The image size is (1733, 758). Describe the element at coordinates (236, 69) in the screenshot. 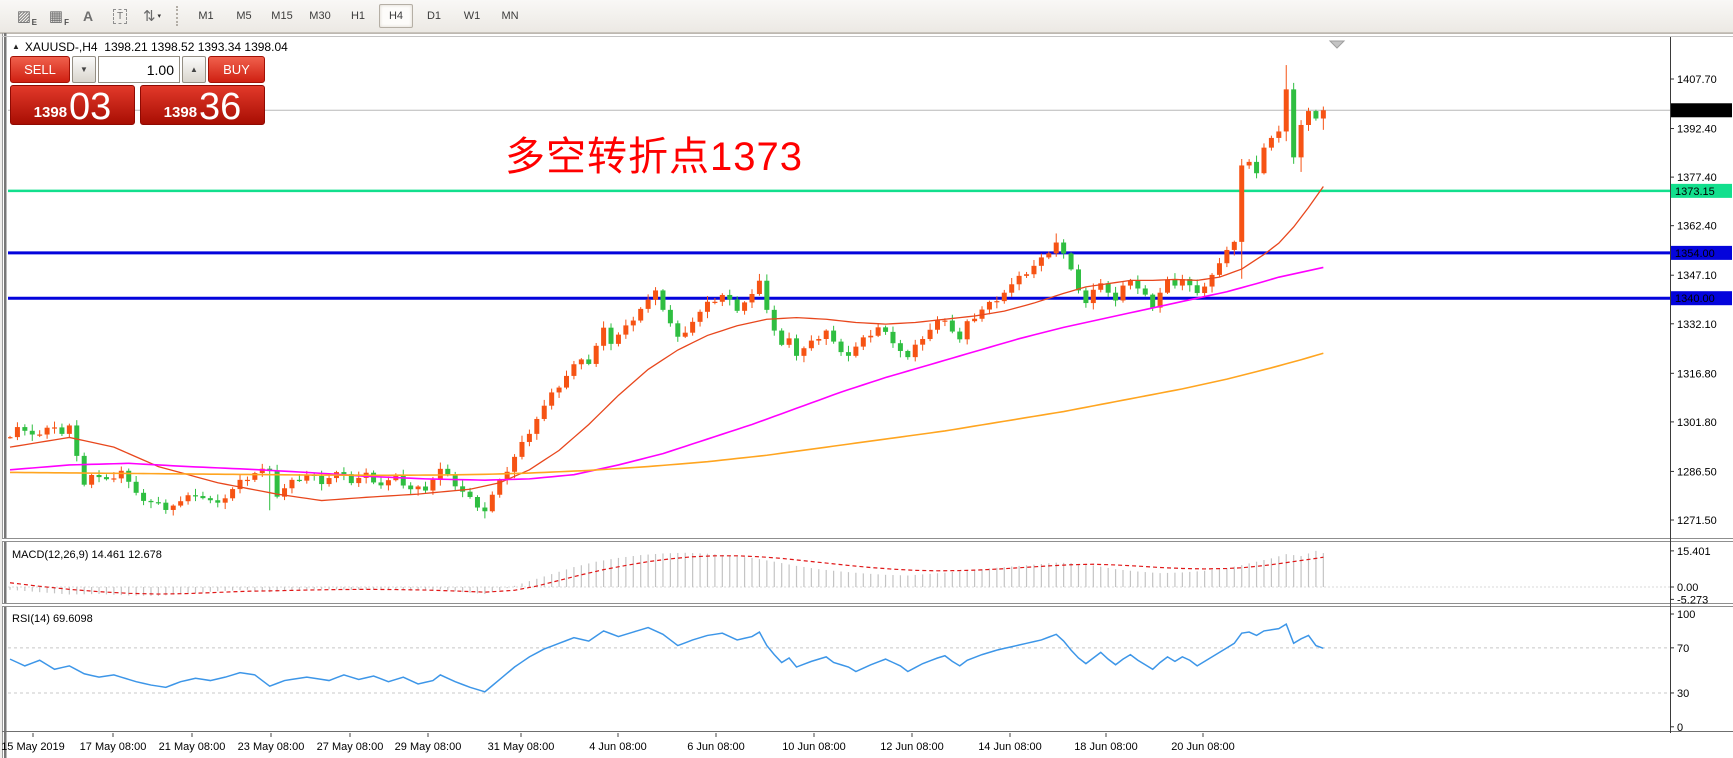

I see `buy-button: BUY` at that location.